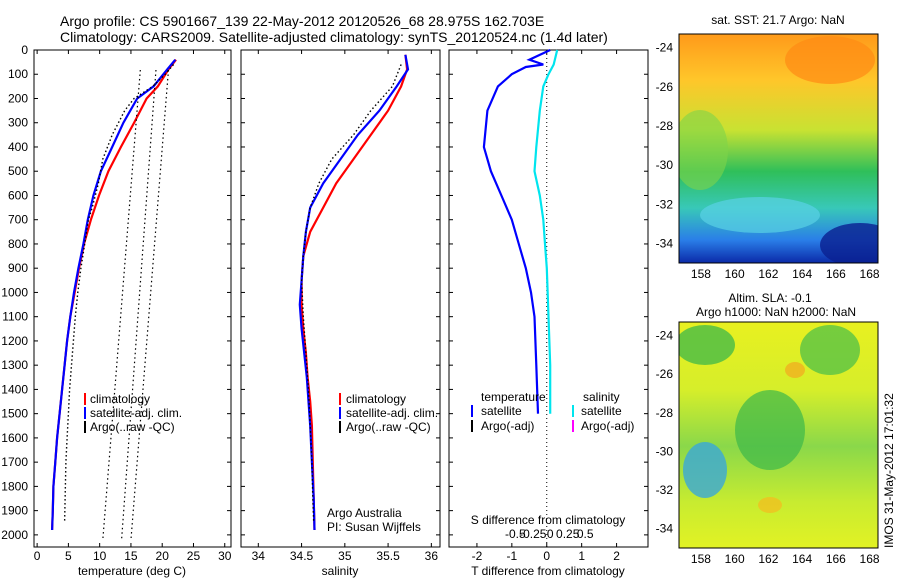 The image size is (900, 580). Describe the element at coordinates (665, 413) in the screenshot. I see `sla-map-lat-tick-label: -28` at that location.